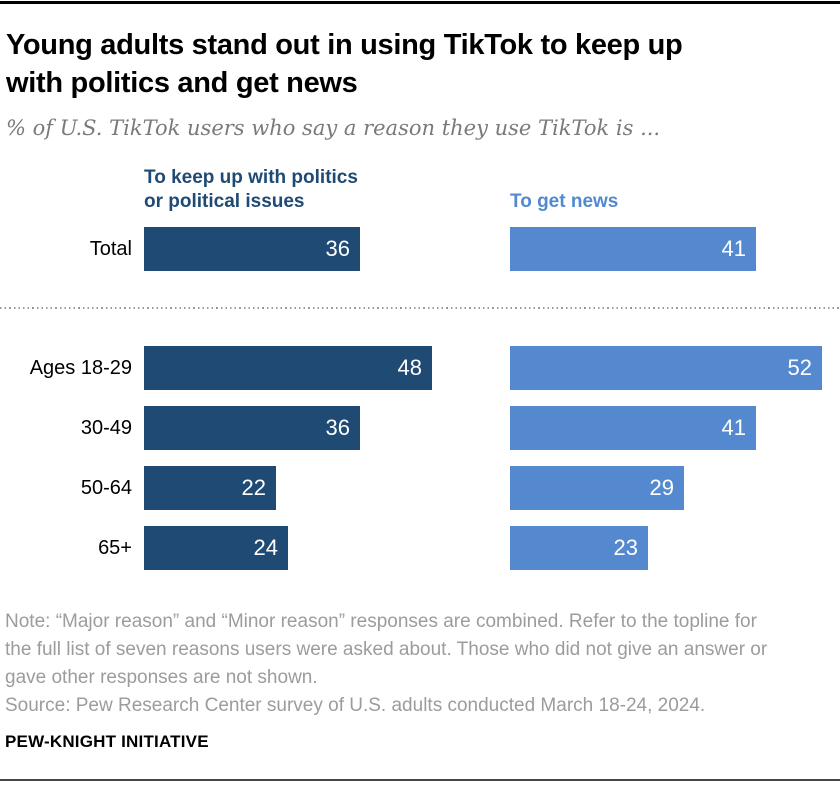 The width and height of the screenshot is (840, 788). What do you see at coordinates (80, 368) in the screenshot?
I see `category-label: Ages 18-29` at bounding box center [80, 368].